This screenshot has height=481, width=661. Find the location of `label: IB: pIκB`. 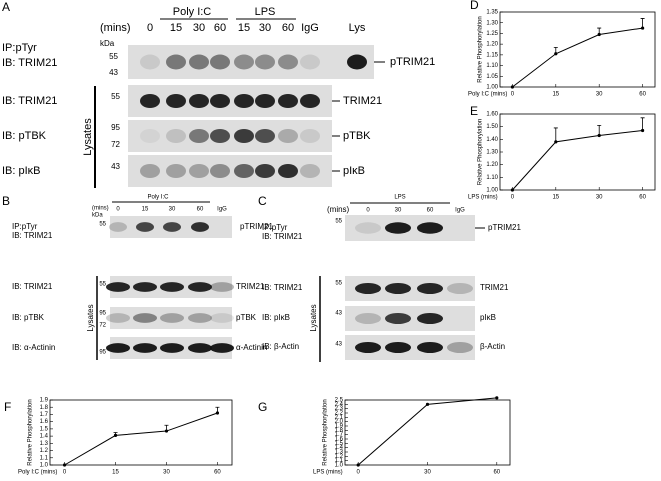

label: IB: pIκB is located at coordinates (21, 171).